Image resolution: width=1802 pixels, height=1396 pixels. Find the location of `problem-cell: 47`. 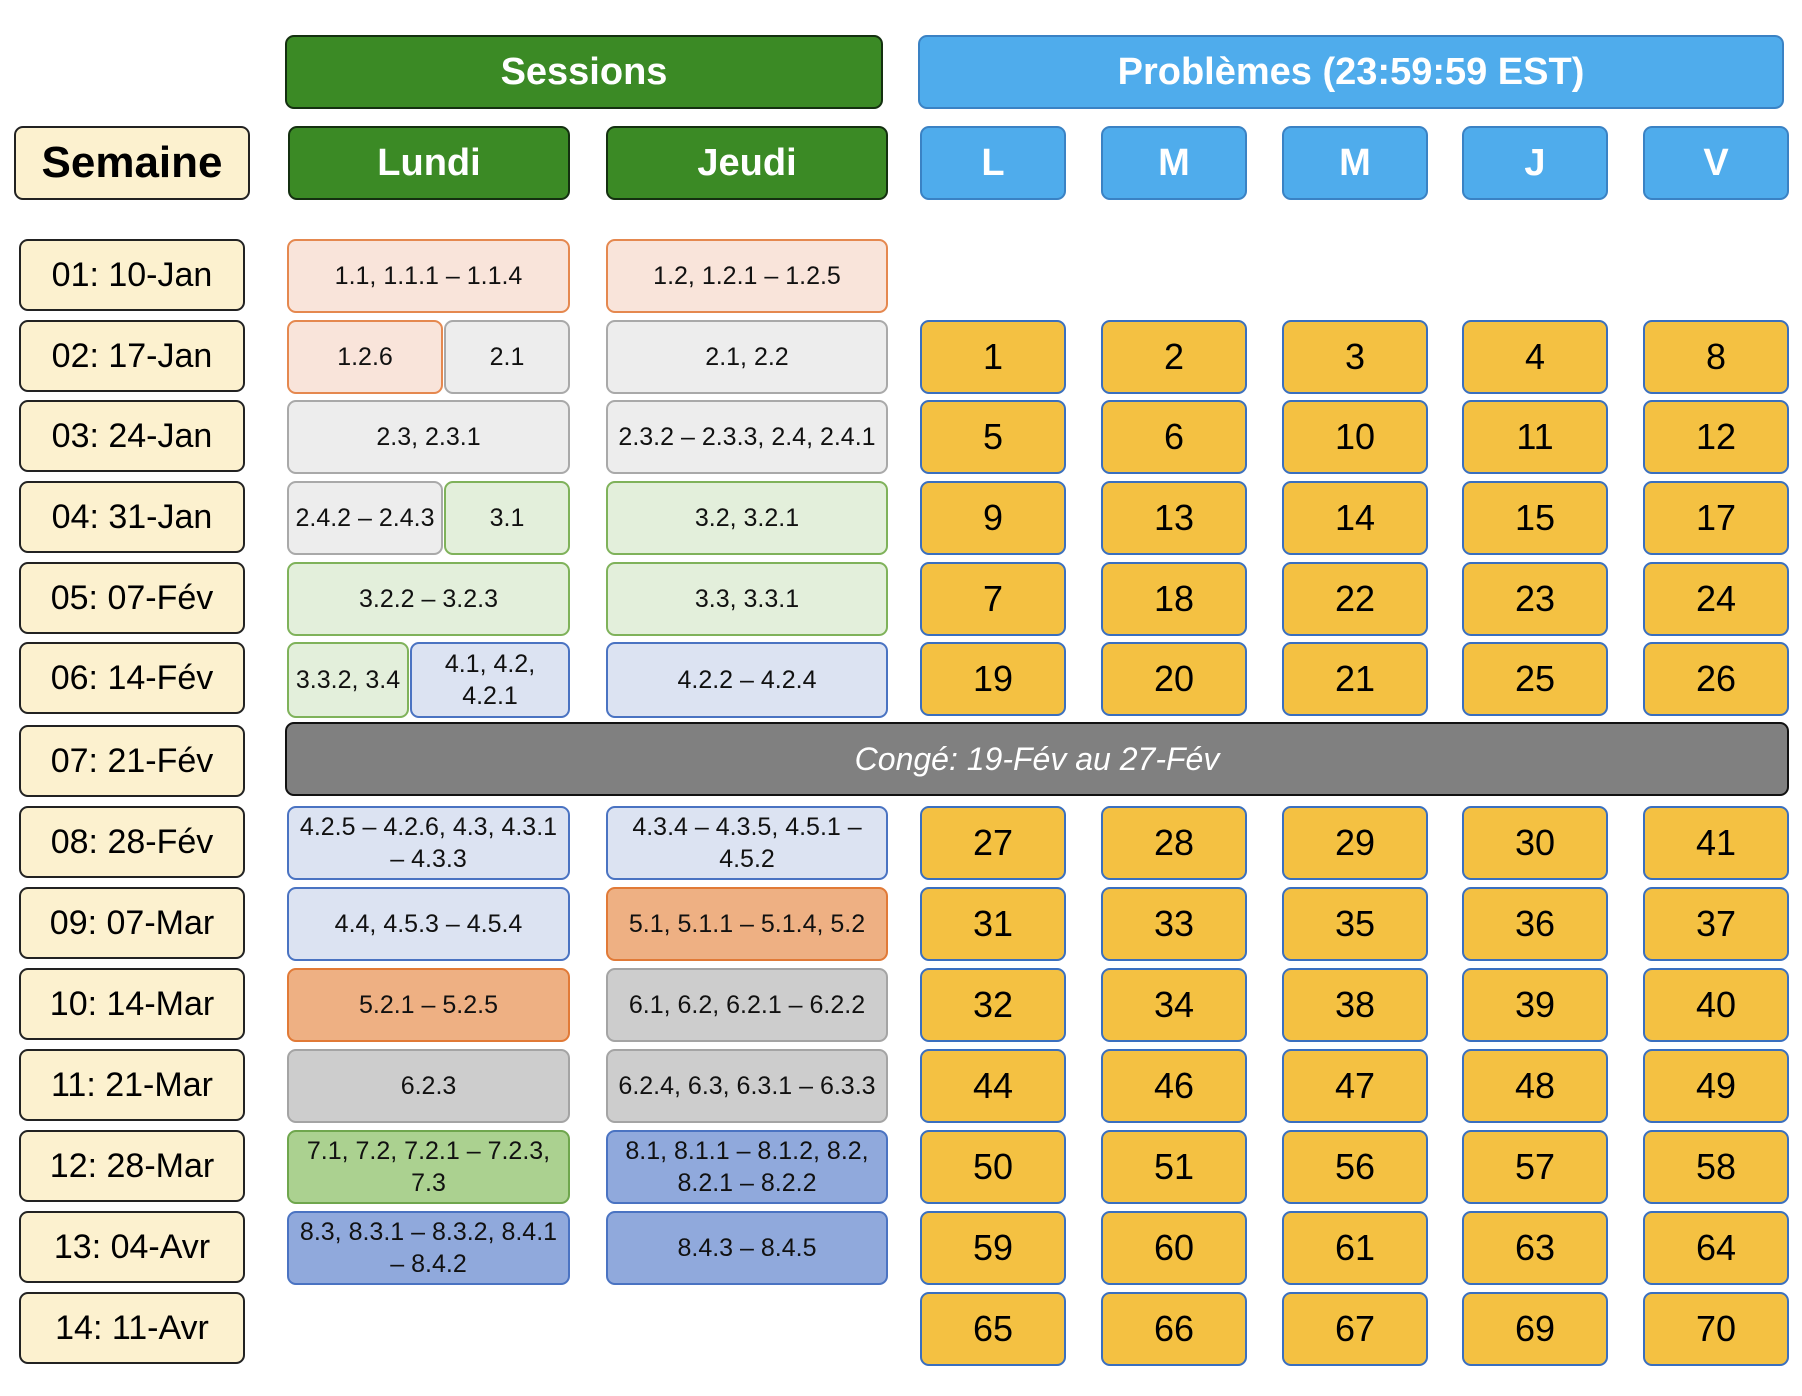

problem-cell: 47 is located at coordinates (1355, 1086).